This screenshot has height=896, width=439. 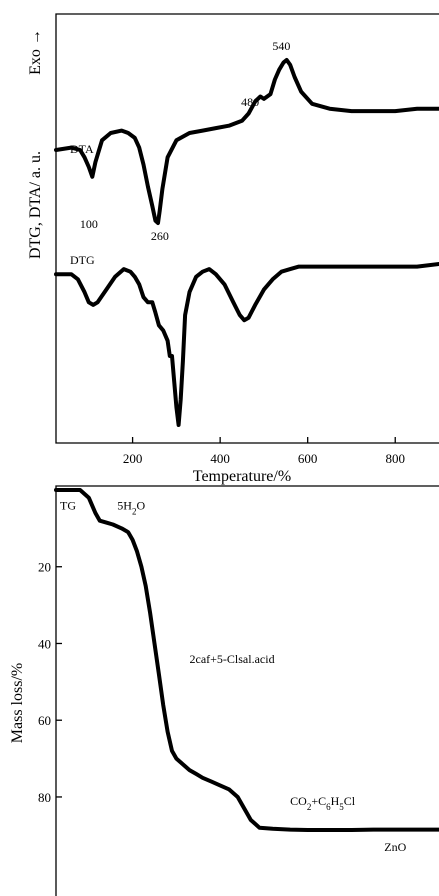 I want to click on bottom-y-axis-ticks: 20 40 60 80, so click(x=50, y=682).